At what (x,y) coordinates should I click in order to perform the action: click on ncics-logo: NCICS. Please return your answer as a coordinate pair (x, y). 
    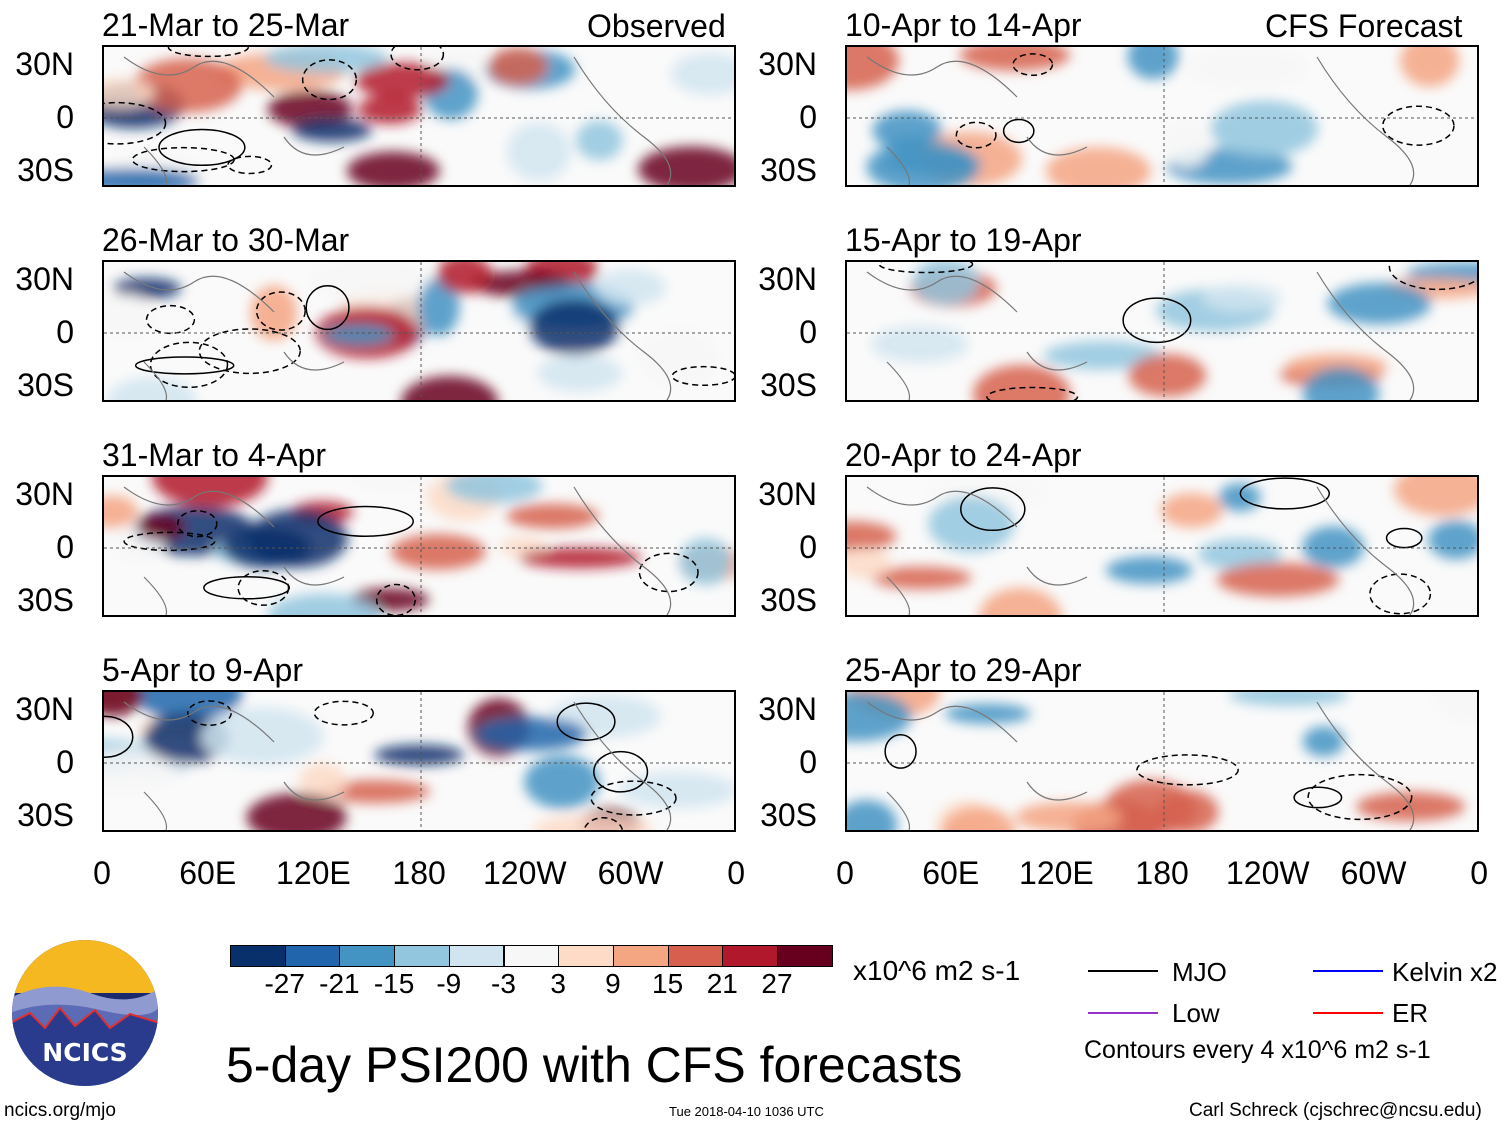
    Looking at the image, I should click on (85, 1013).